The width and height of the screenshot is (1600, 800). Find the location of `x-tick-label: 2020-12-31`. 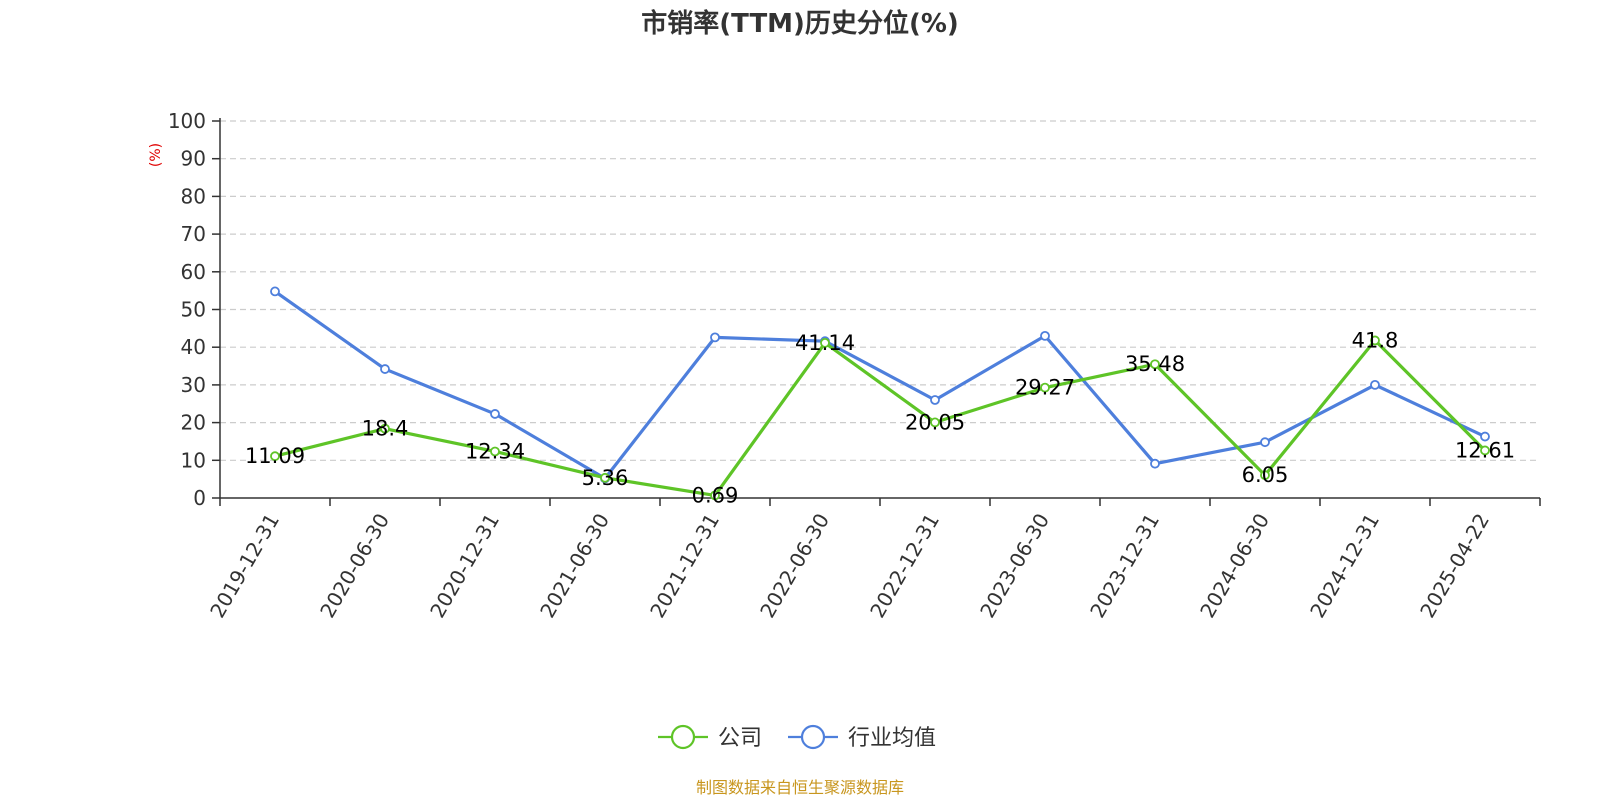

x-tick-label: 2020-12-31 is located at coordinates (464, 565).